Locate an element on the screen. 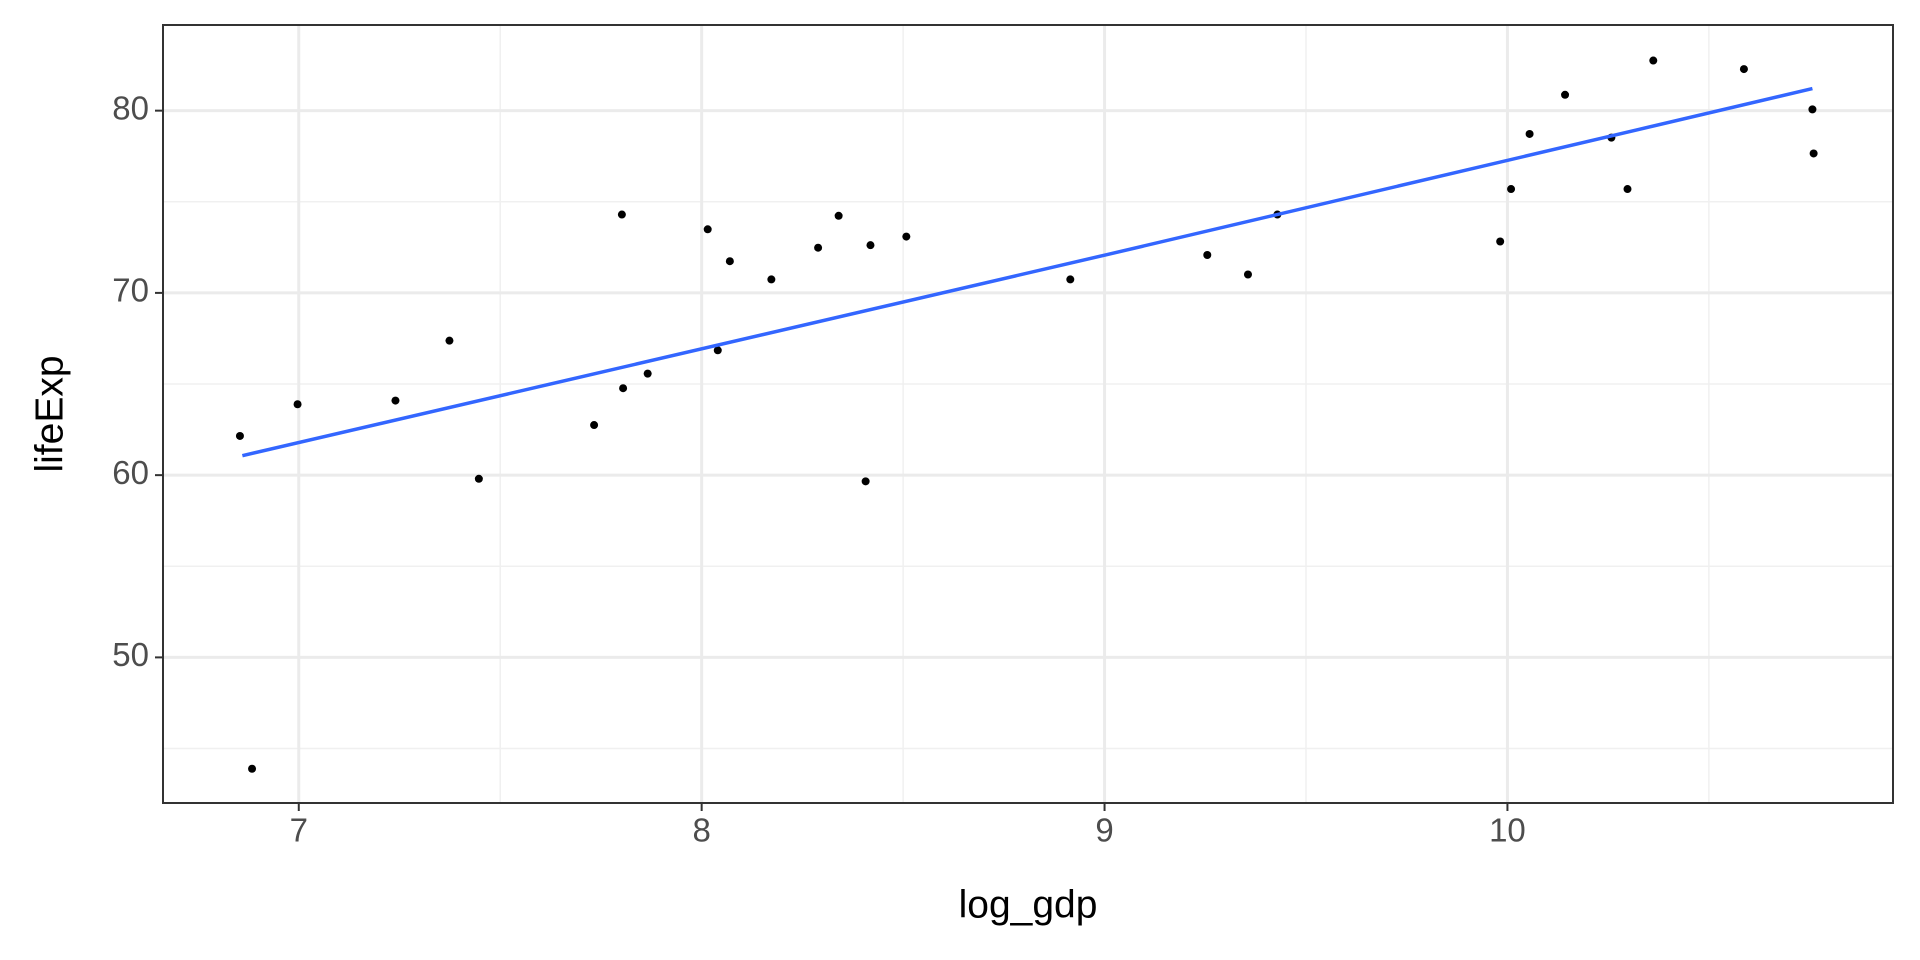  x-tick-label: 7 is located at coordinates (299, 830).